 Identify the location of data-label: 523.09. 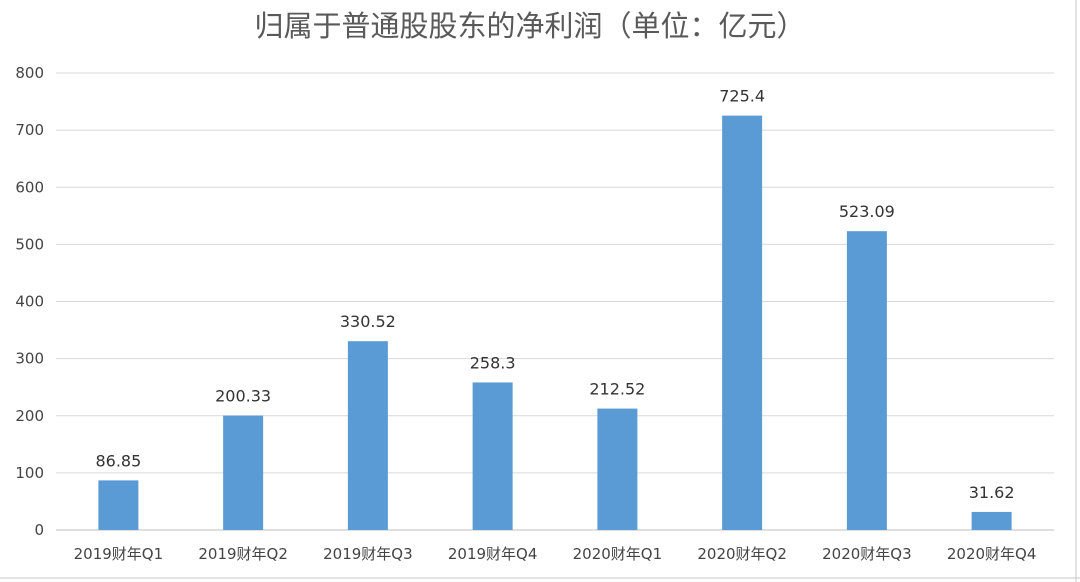
(867, 211).